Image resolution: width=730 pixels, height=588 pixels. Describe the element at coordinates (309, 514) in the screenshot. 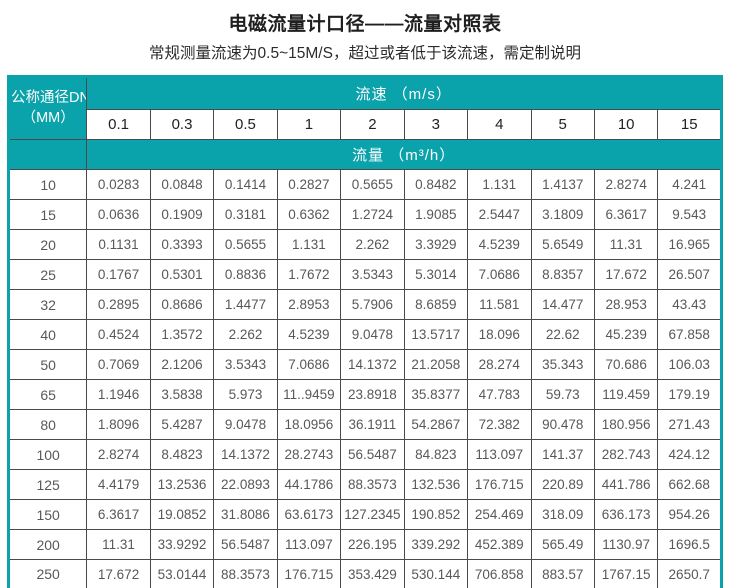

I see `flow-value-cell: 63.6173` at that location.